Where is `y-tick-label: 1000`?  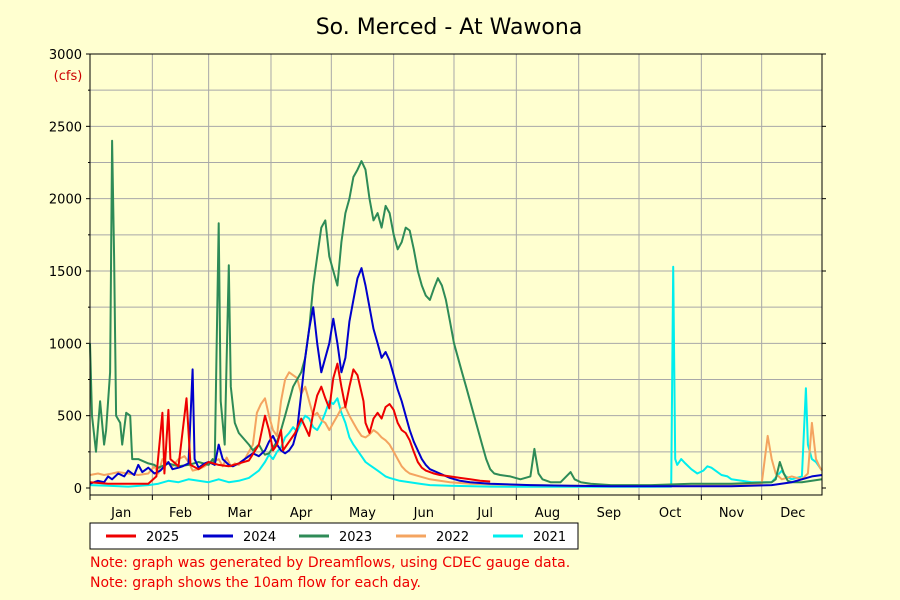
y-tick-label: 1000 is located at coordinates (65, 344).